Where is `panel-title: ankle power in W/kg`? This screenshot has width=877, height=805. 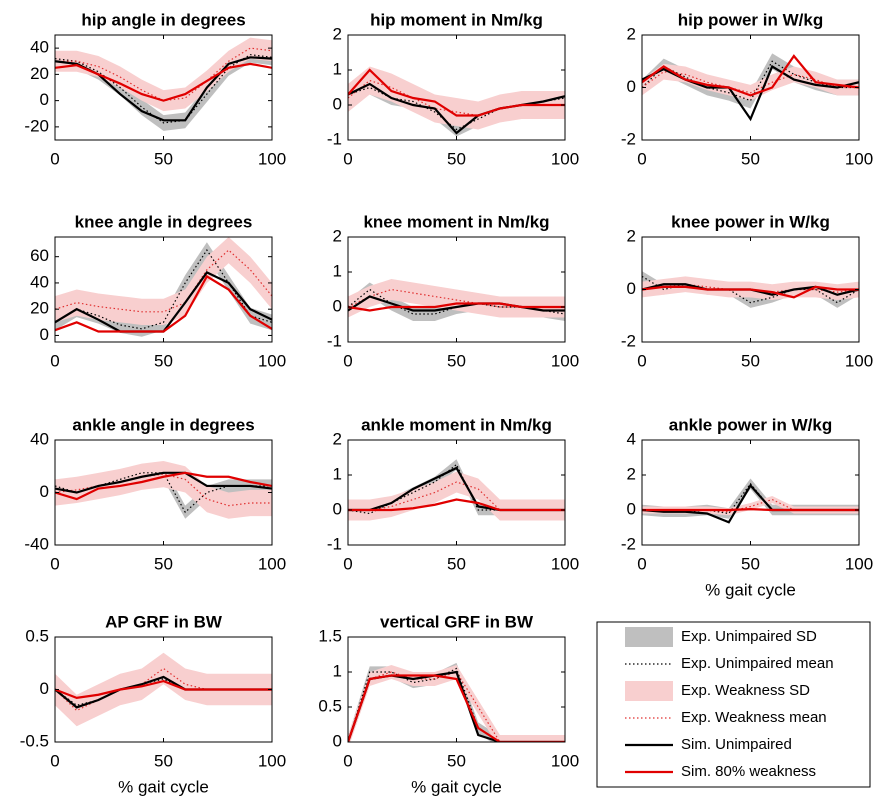
panel-title: ankle power in W/kg is located at coordinates (750, 424).